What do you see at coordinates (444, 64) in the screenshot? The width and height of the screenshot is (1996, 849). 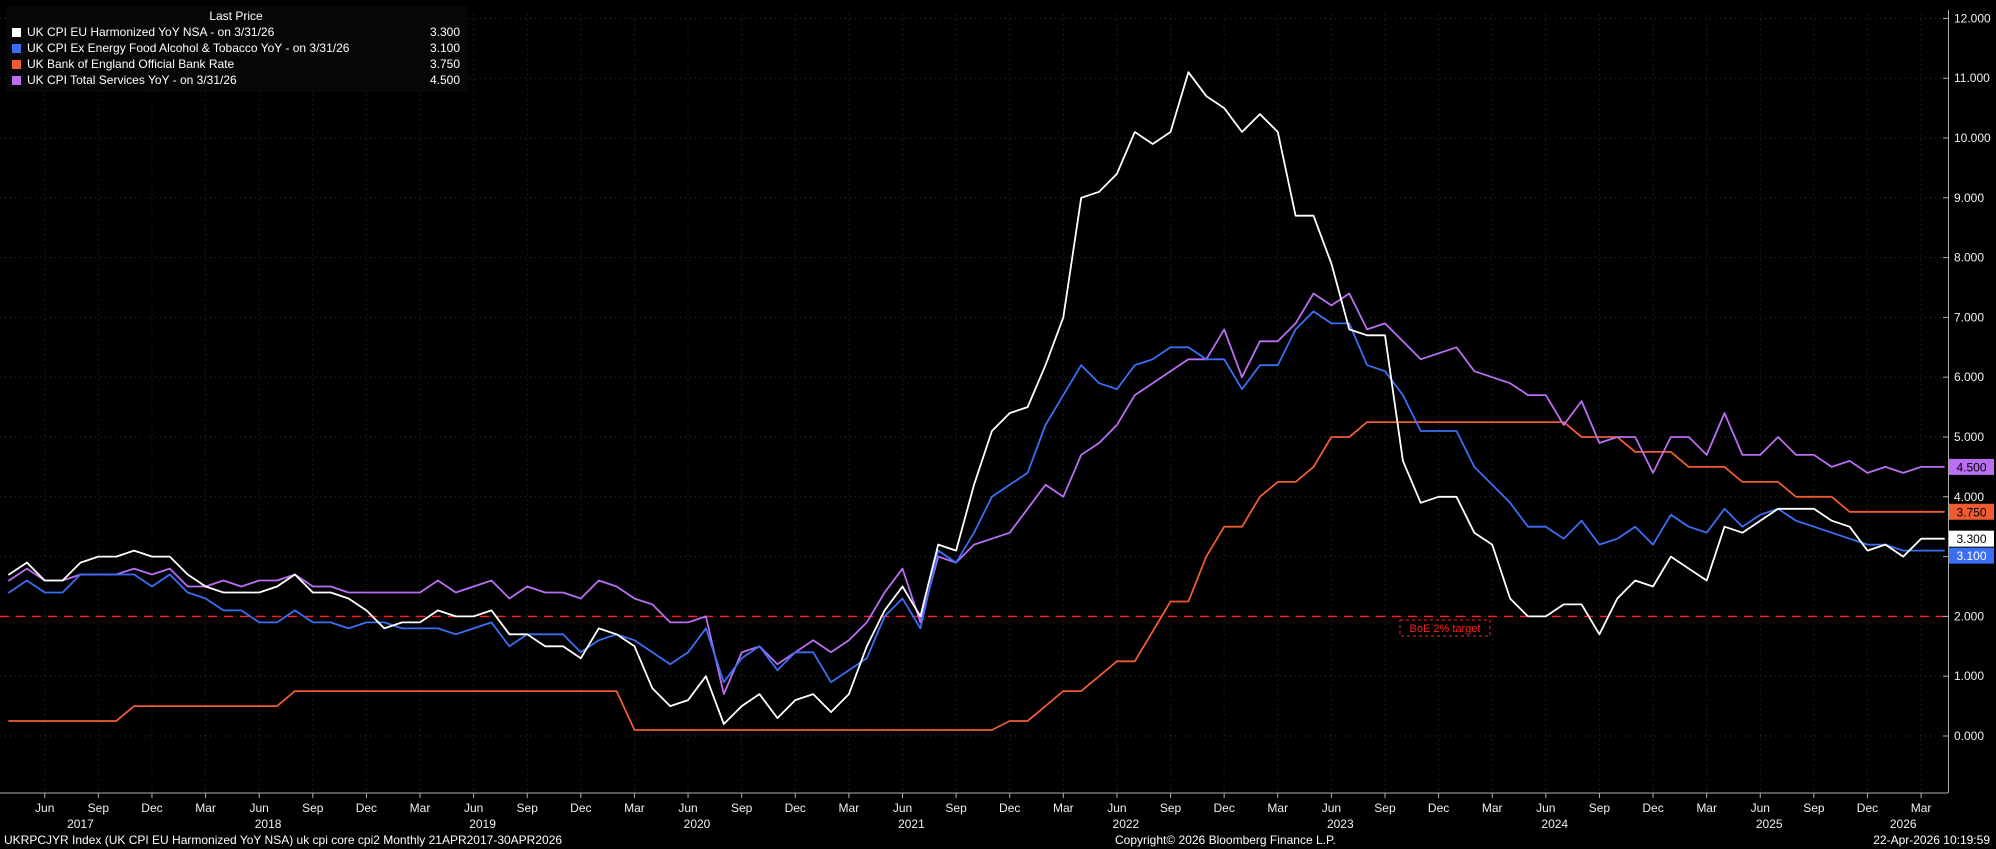 I see `series-last-price: 3.750` at bounding box center [444, 64].